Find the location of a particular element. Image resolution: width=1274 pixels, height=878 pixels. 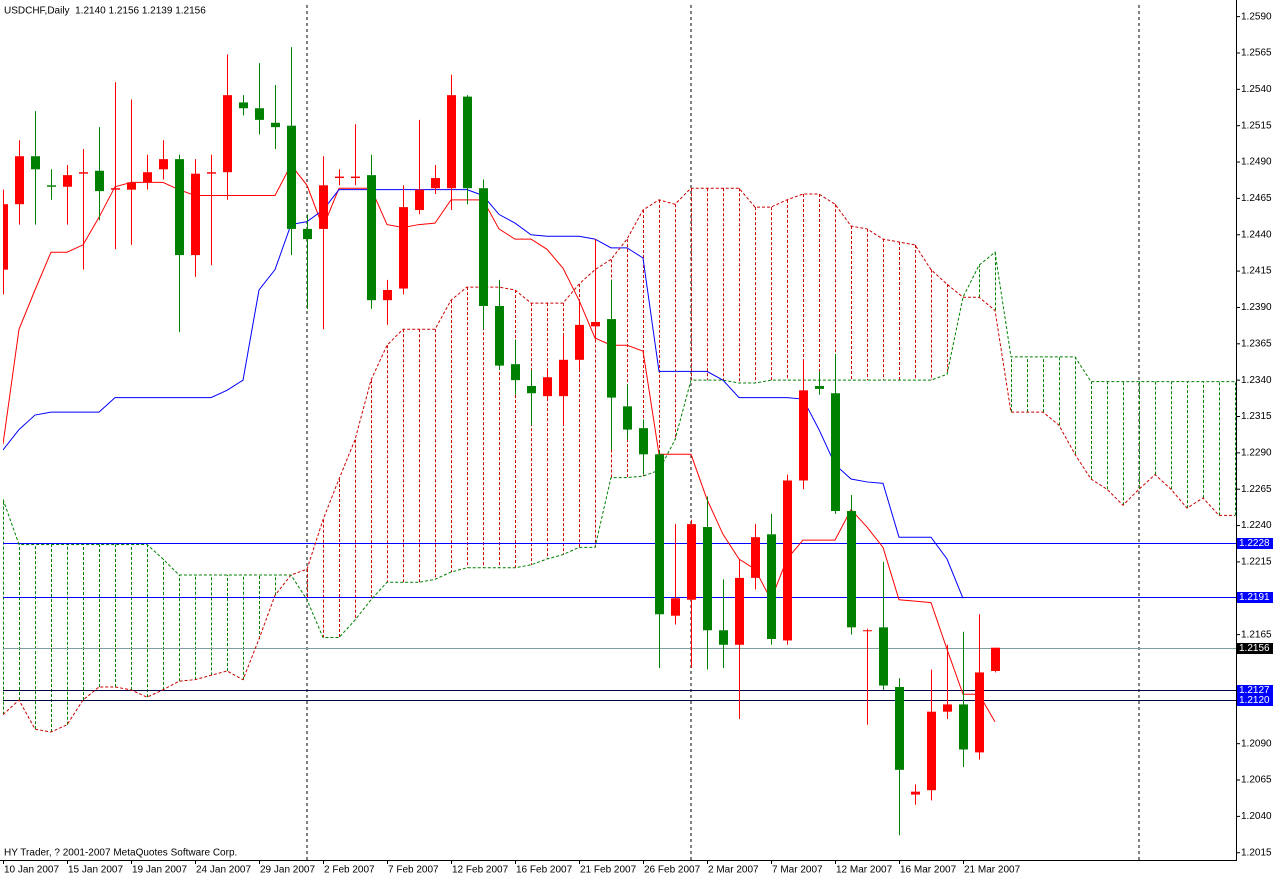

y-tick-label: 1.2215 is located at coordinates (1256, 562).